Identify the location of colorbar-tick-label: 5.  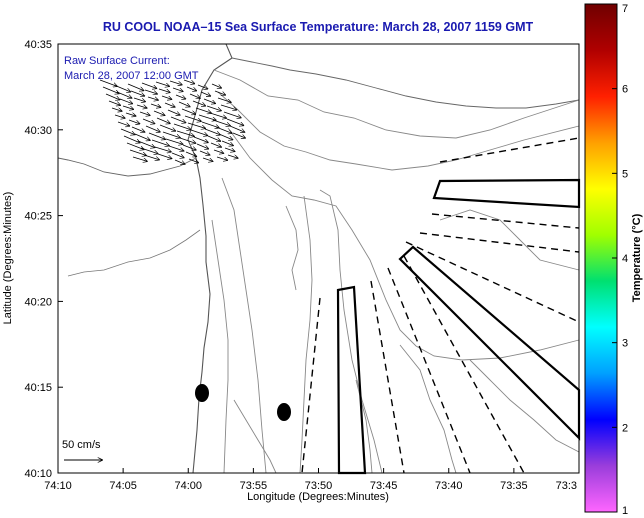
(625, 174).